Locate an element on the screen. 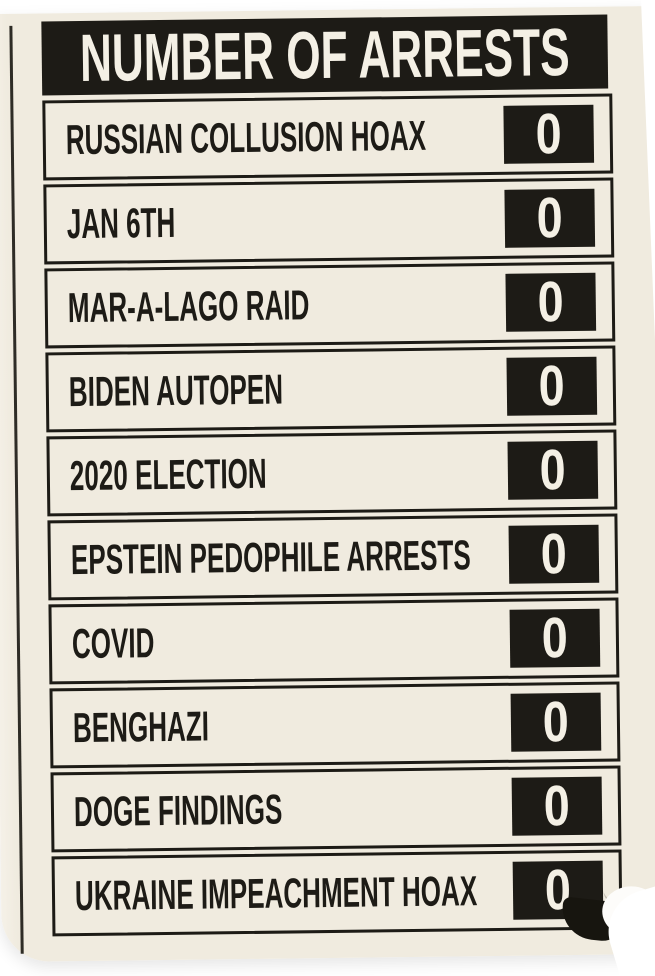 The width and height of the screenshot is (655, 976). row-label: MAR-A-LAGO RAID is located at coordinates (188, 306).